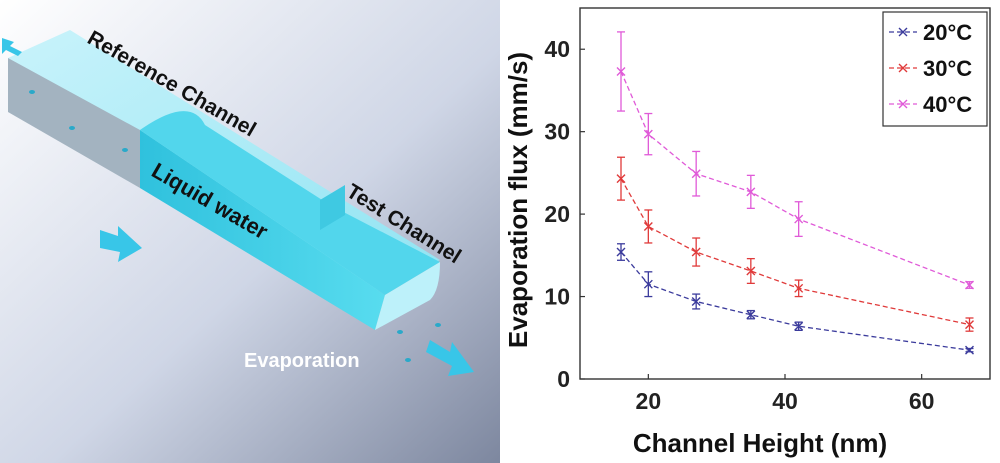 The image size is (1000, 463). I want to click on y-tick-label: 10, so click(557, 297).